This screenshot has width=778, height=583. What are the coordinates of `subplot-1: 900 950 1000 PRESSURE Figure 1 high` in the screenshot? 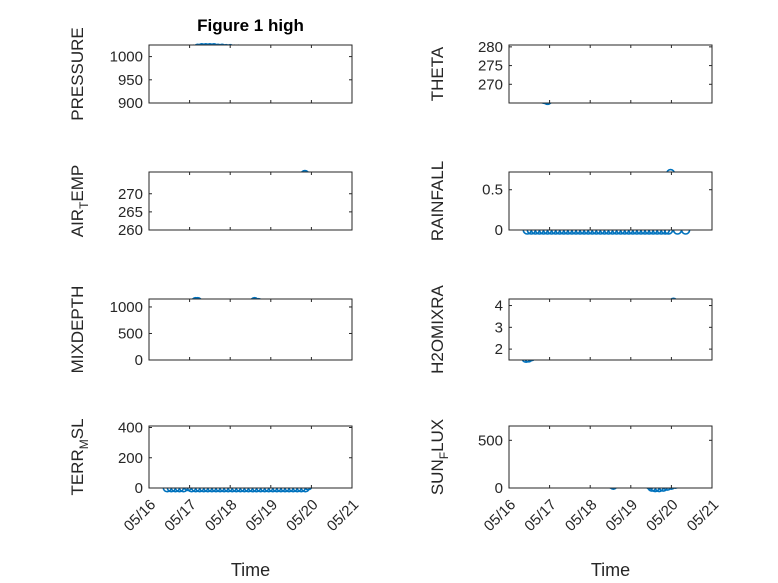 It's located at (210, 68).